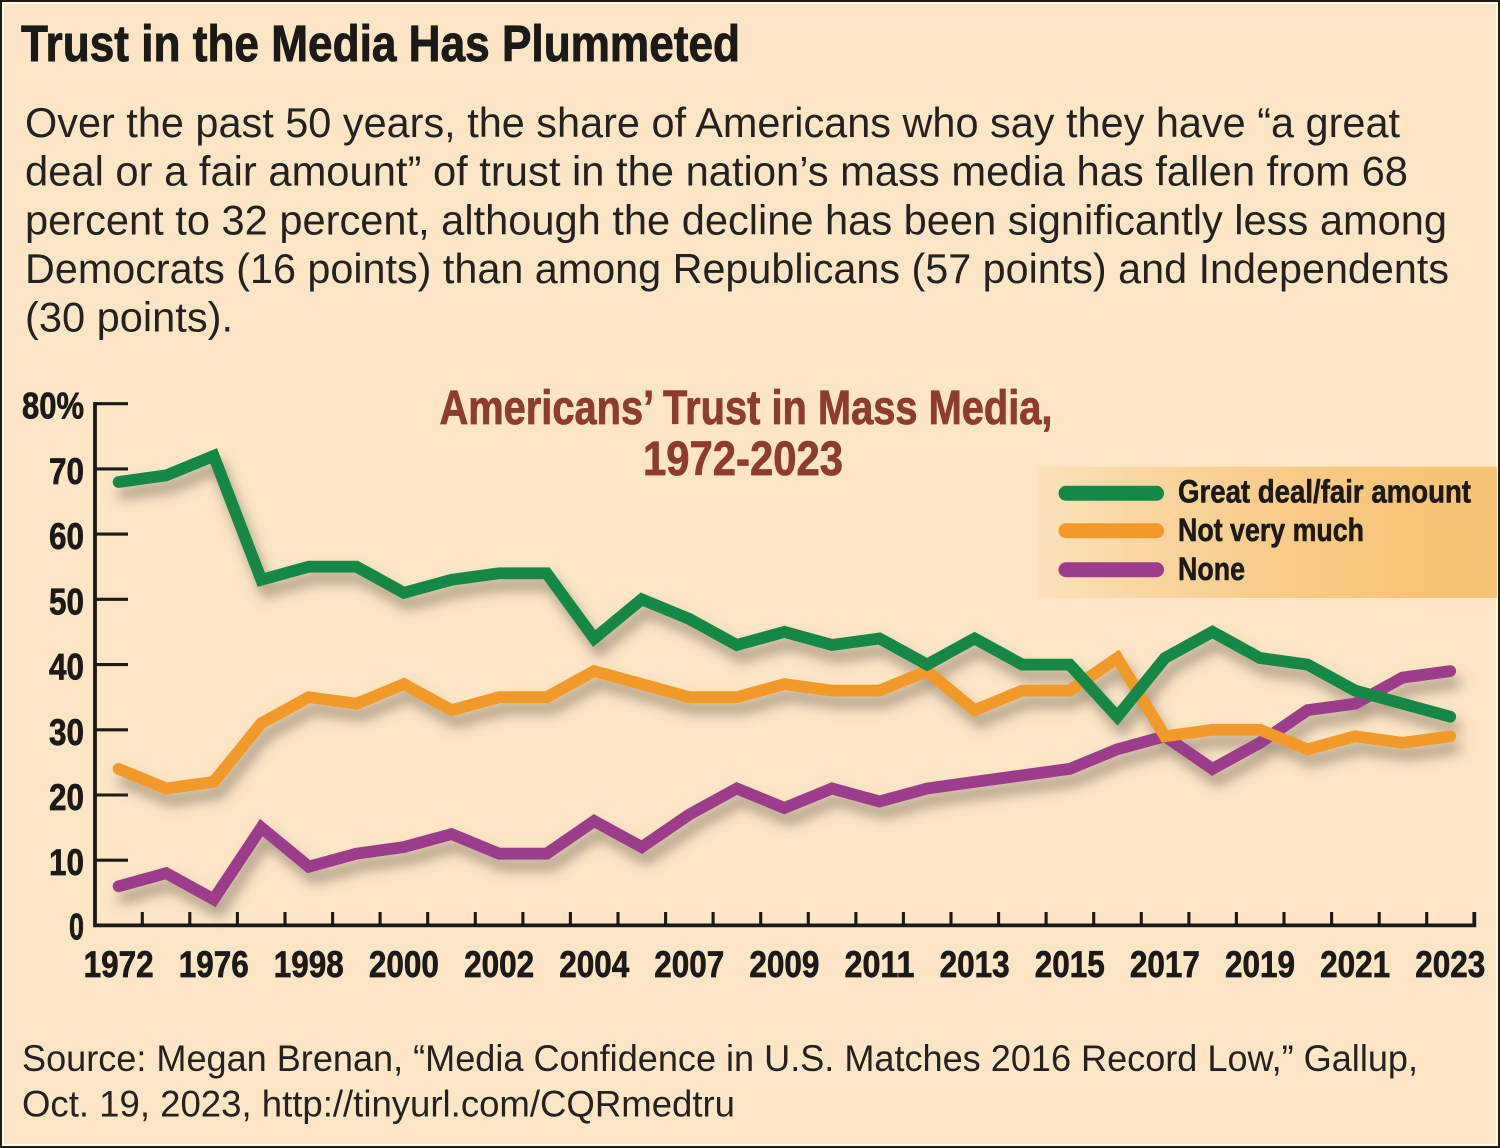 The height and width of the screenshot is (1148, 1500). What do you see at coordinates (53, 406) in the screenshot?
I see `svg-text: 80%` at bounding box center [53, 406].